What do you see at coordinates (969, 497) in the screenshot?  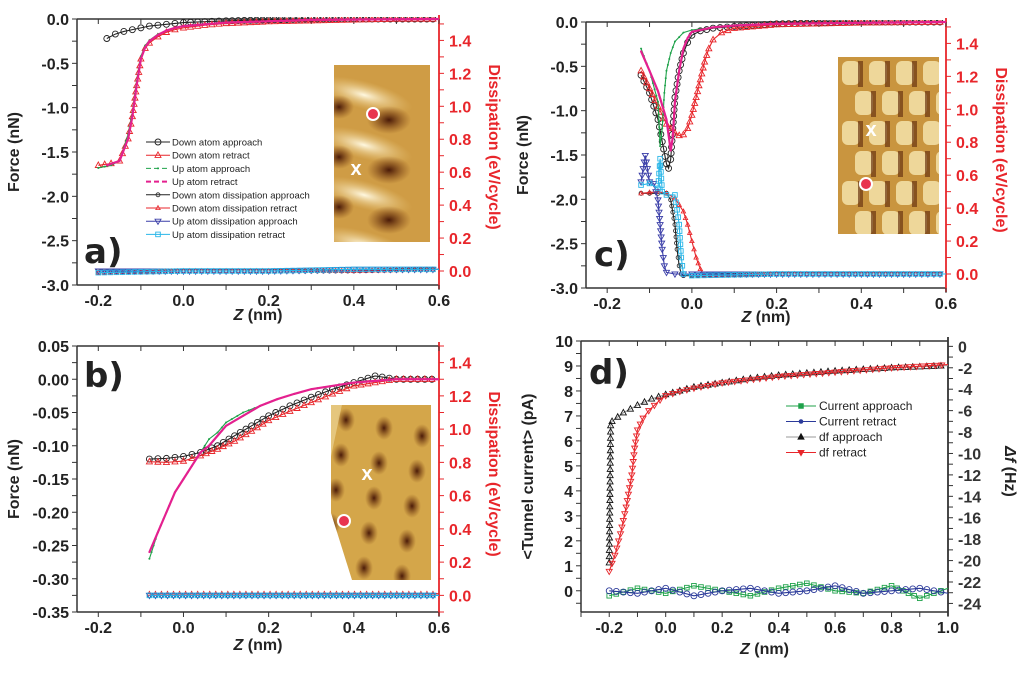 I see `y2-tick-label: -14` at bounding box center [969, 497].